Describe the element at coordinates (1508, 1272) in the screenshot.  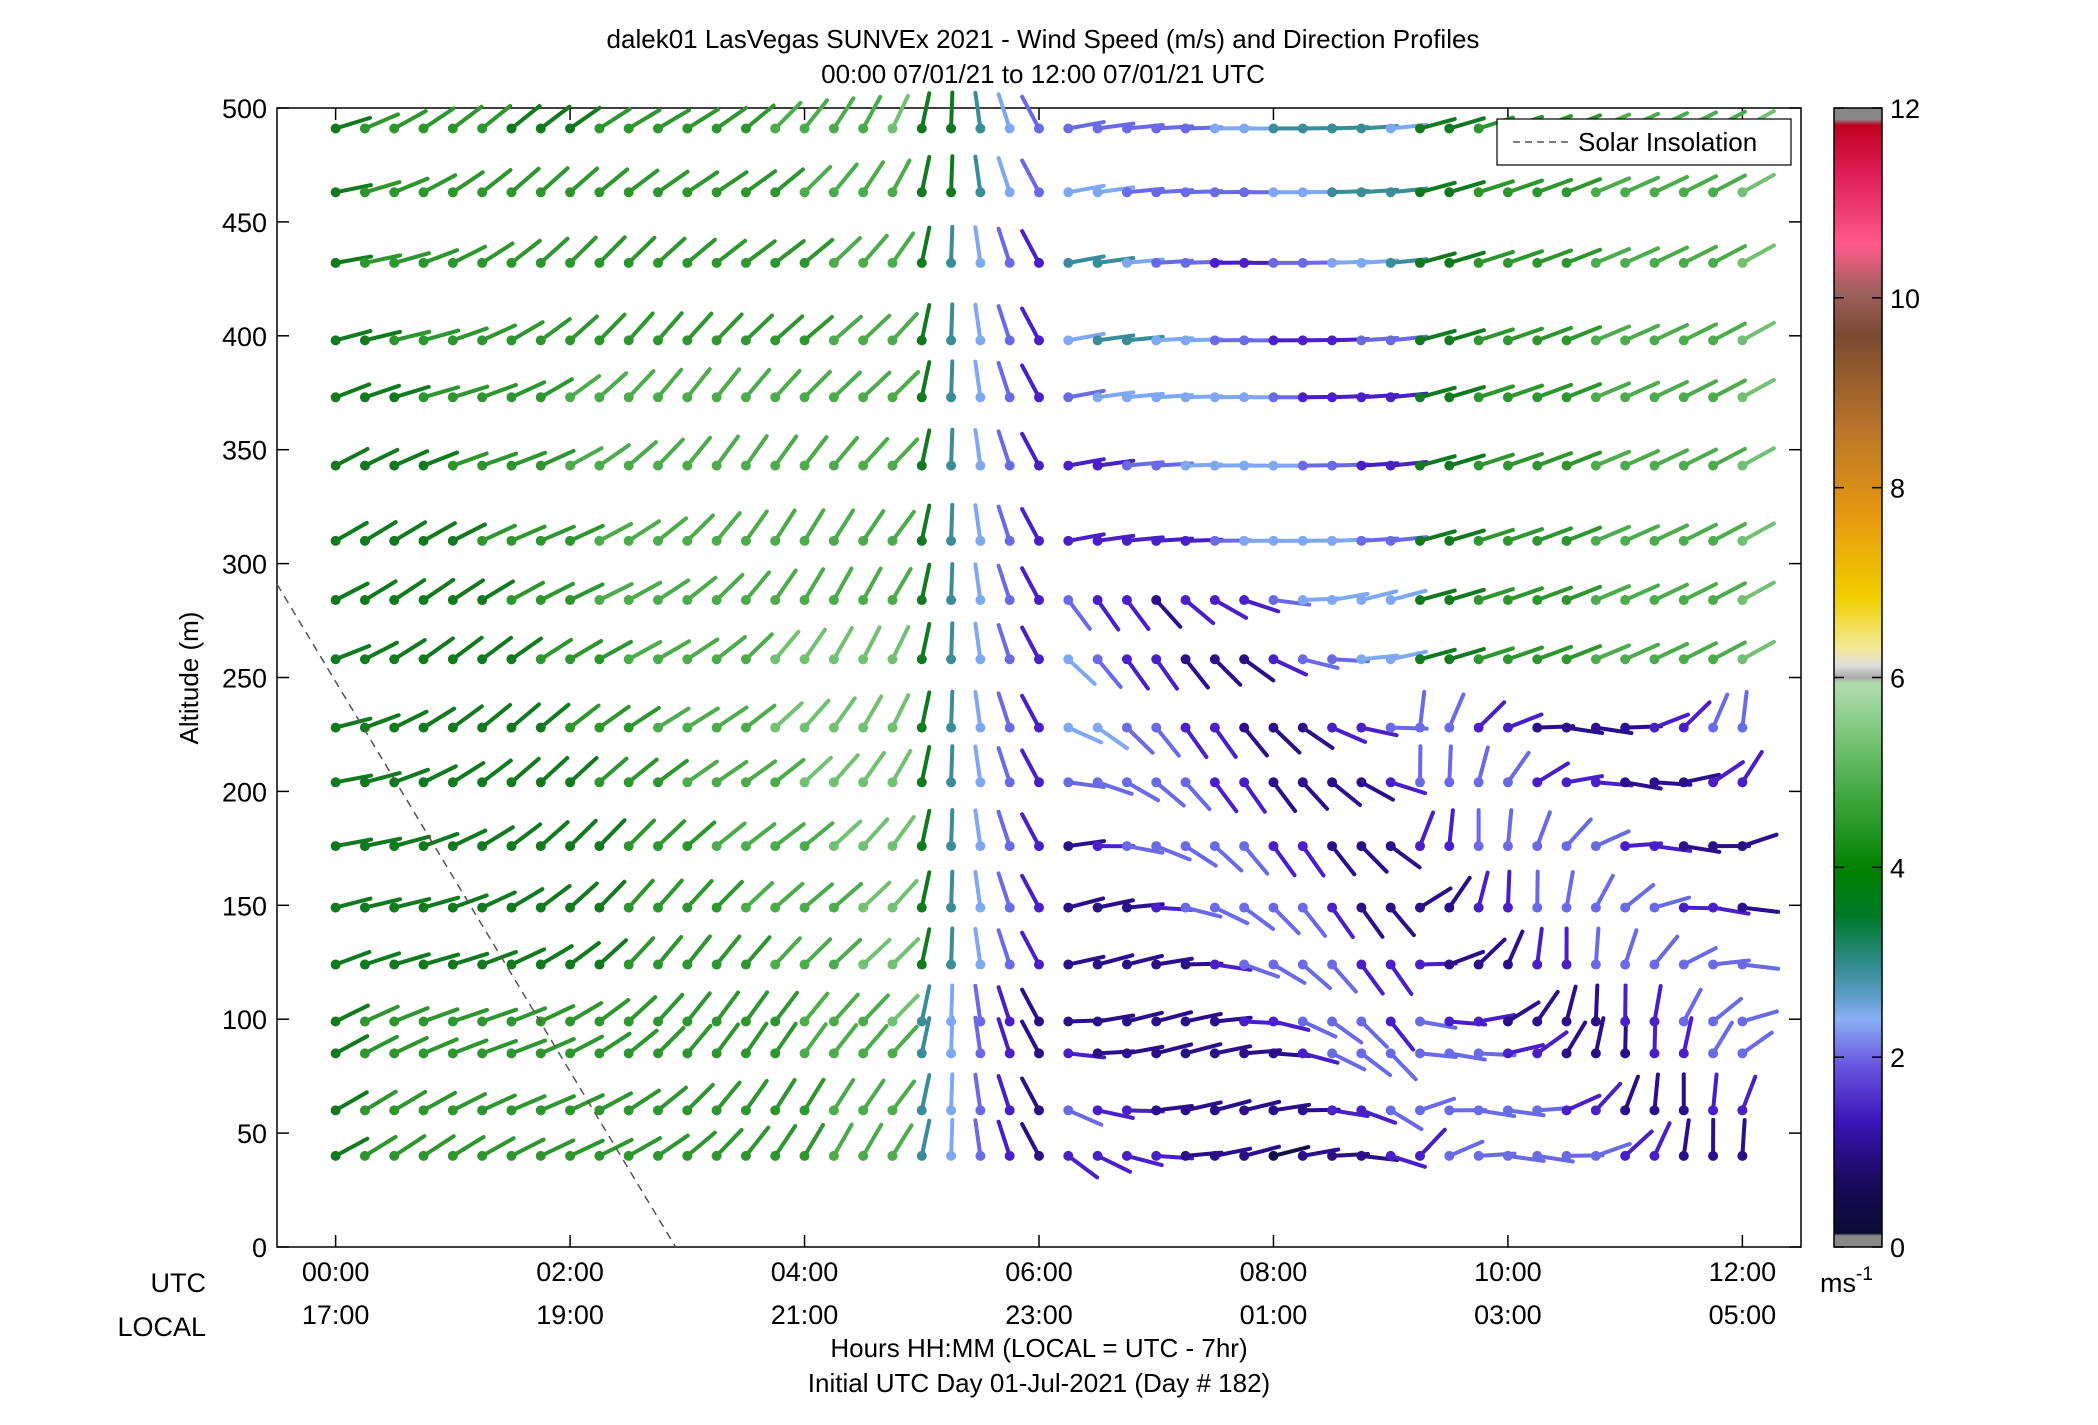
I see `x-tick-label-utc: 10:00` at that location.